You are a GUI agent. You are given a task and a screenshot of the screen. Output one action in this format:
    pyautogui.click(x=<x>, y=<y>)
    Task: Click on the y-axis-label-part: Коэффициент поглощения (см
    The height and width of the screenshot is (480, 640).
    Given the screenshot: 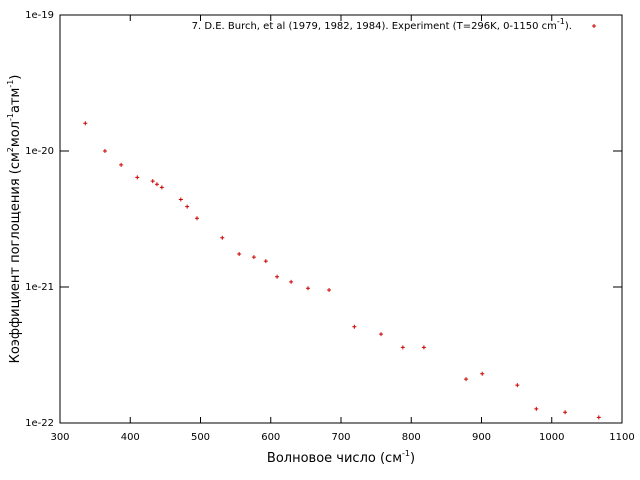 What is the action you would take?
    pyautogui.click(x=15, y=257)
    